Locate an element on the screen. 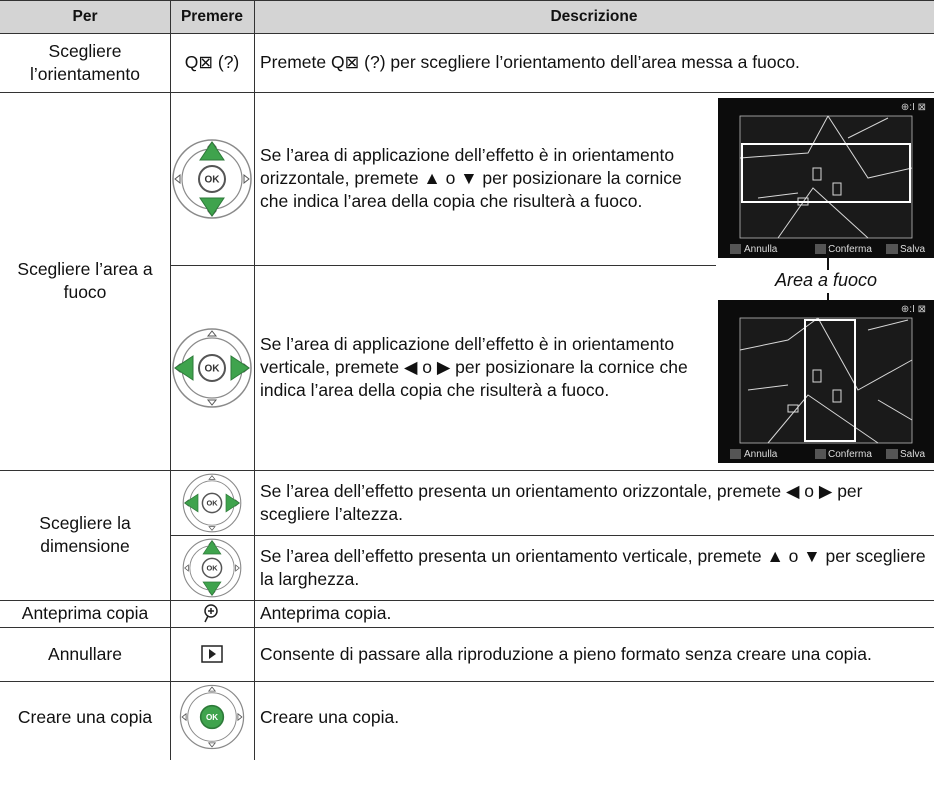  row-per: Scegliere la dimensione is located at coordinates (85, 534).